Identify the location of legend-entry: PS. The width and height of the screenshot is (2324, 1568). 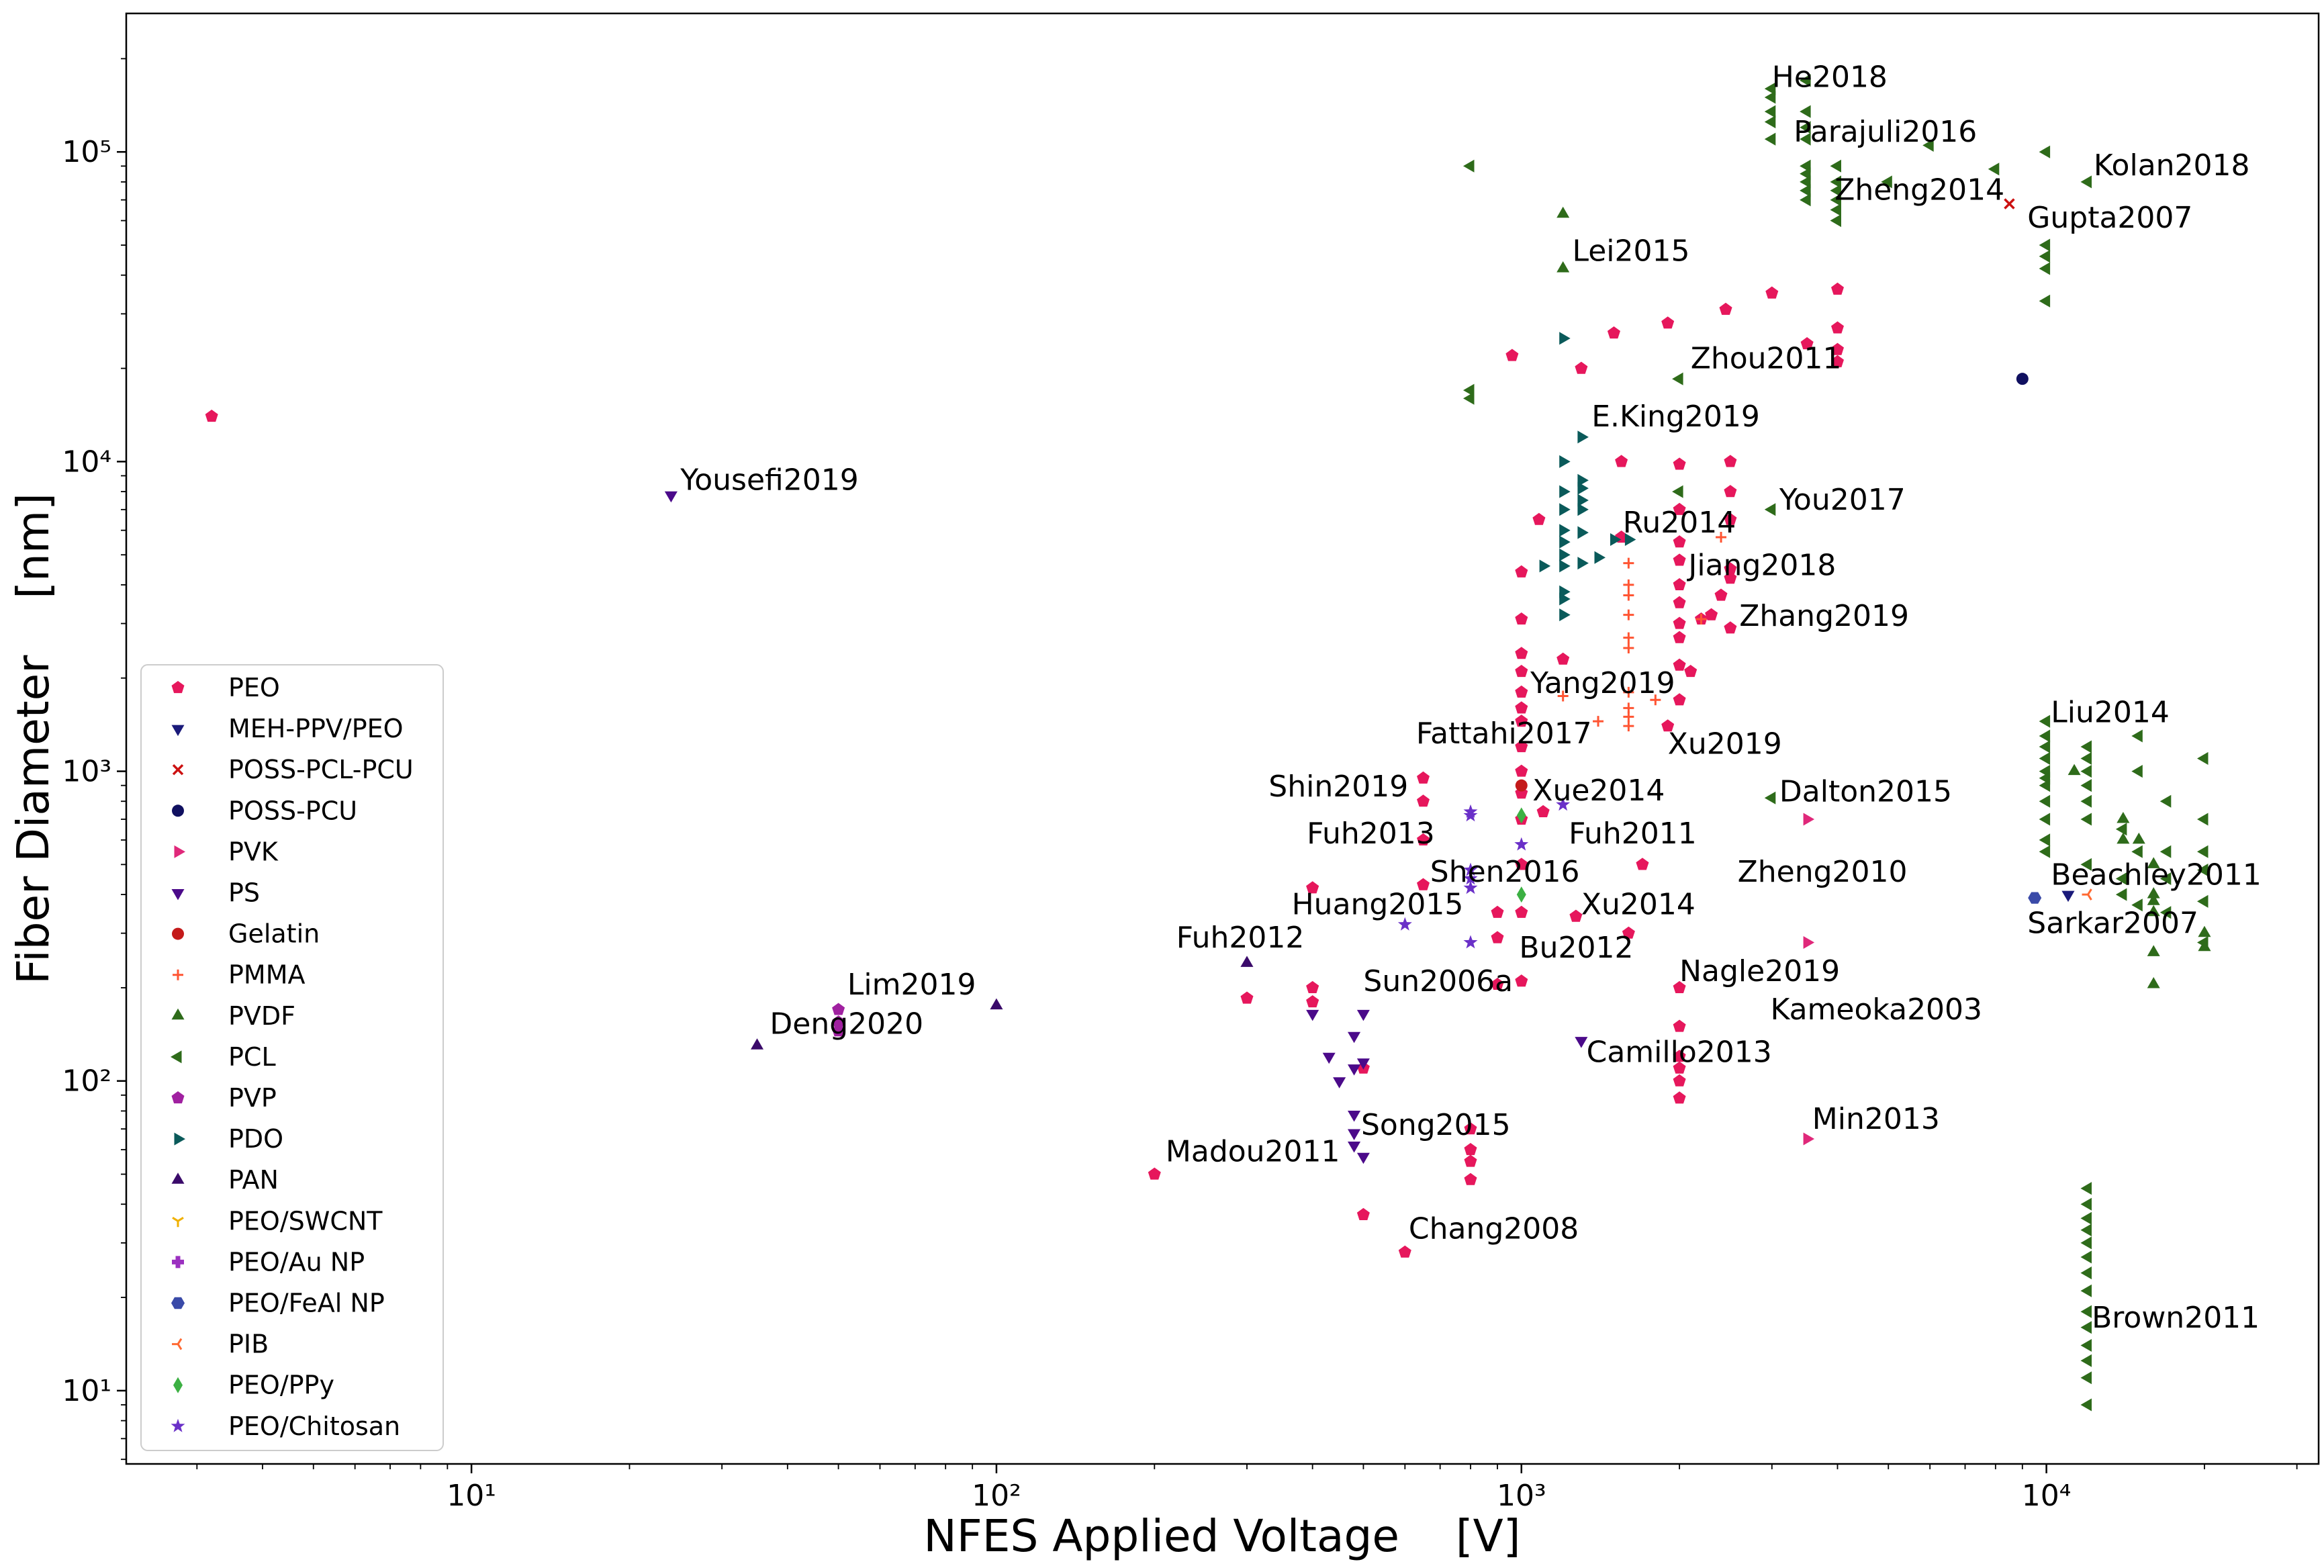
(215, 893).